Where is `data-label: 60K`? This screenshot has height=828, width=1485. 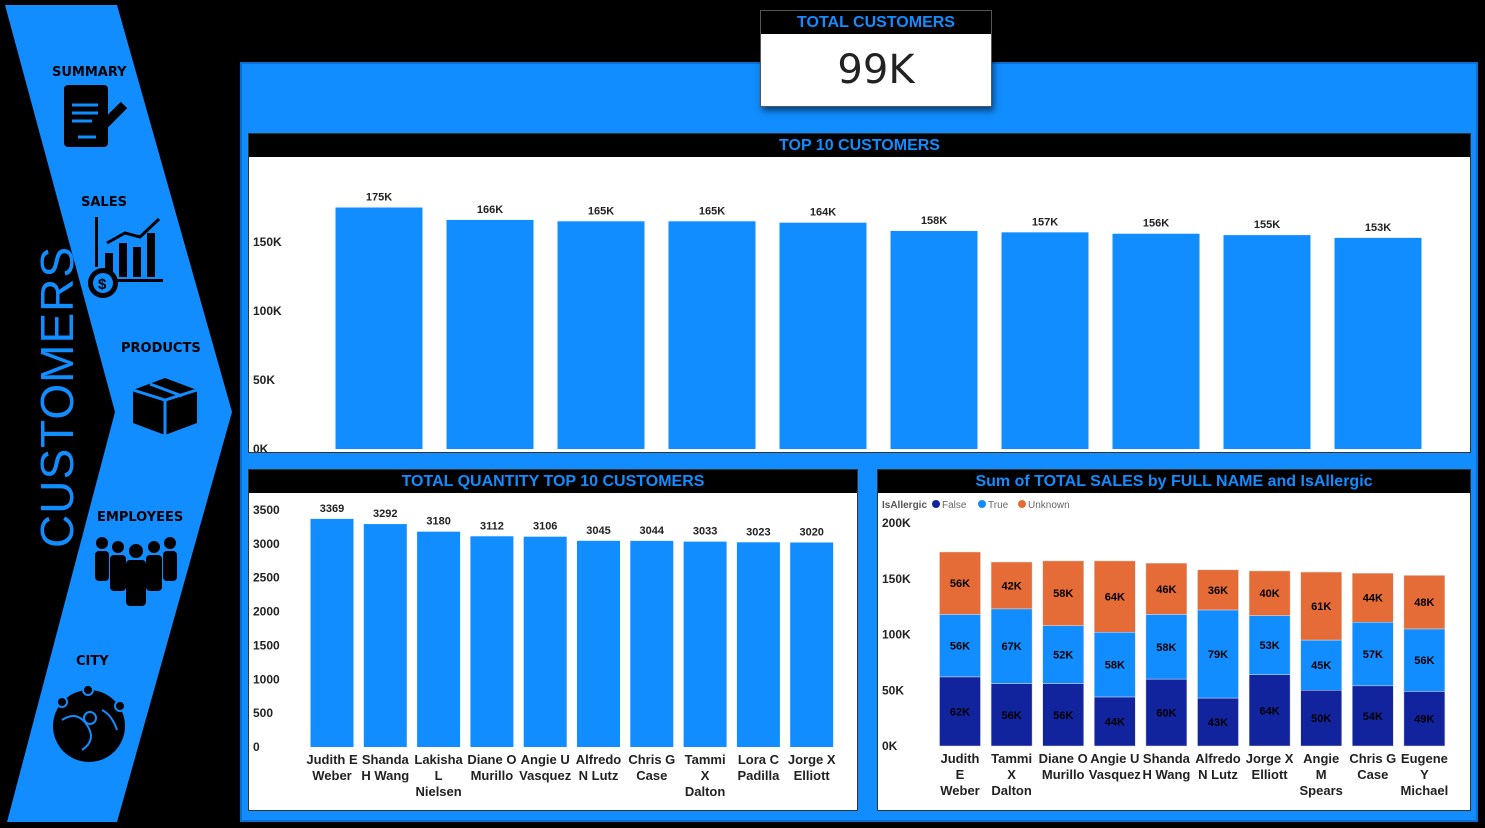
data-label: 60K is located at coordinates (1166, 714).